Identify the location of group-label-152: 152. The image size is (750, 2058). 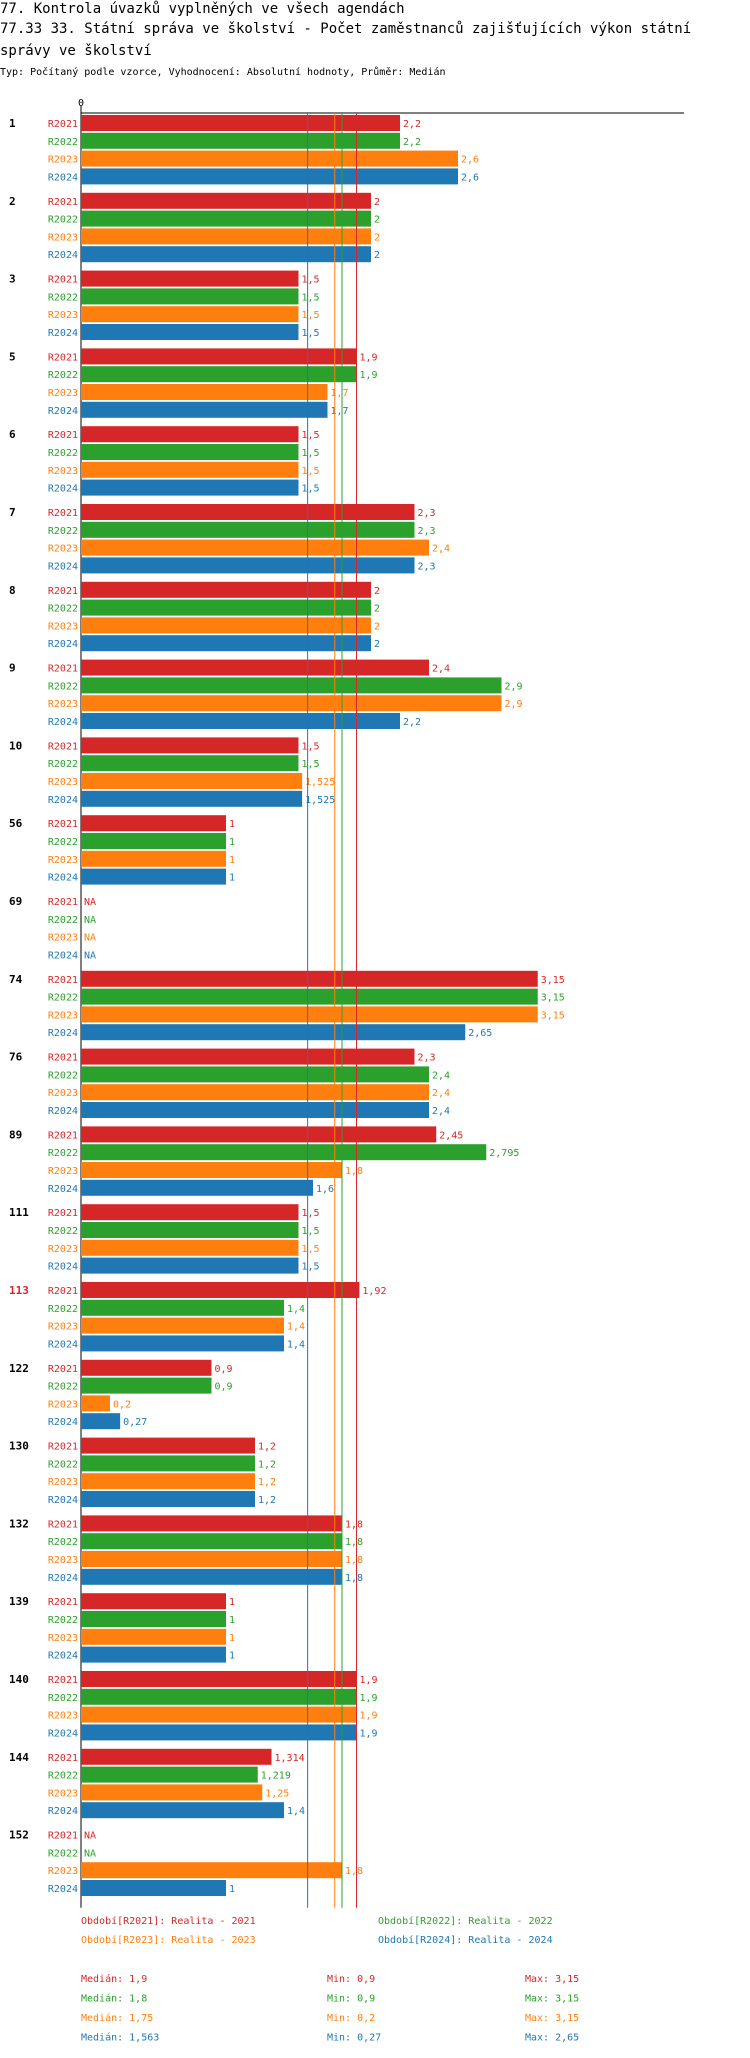
(19, 1835).